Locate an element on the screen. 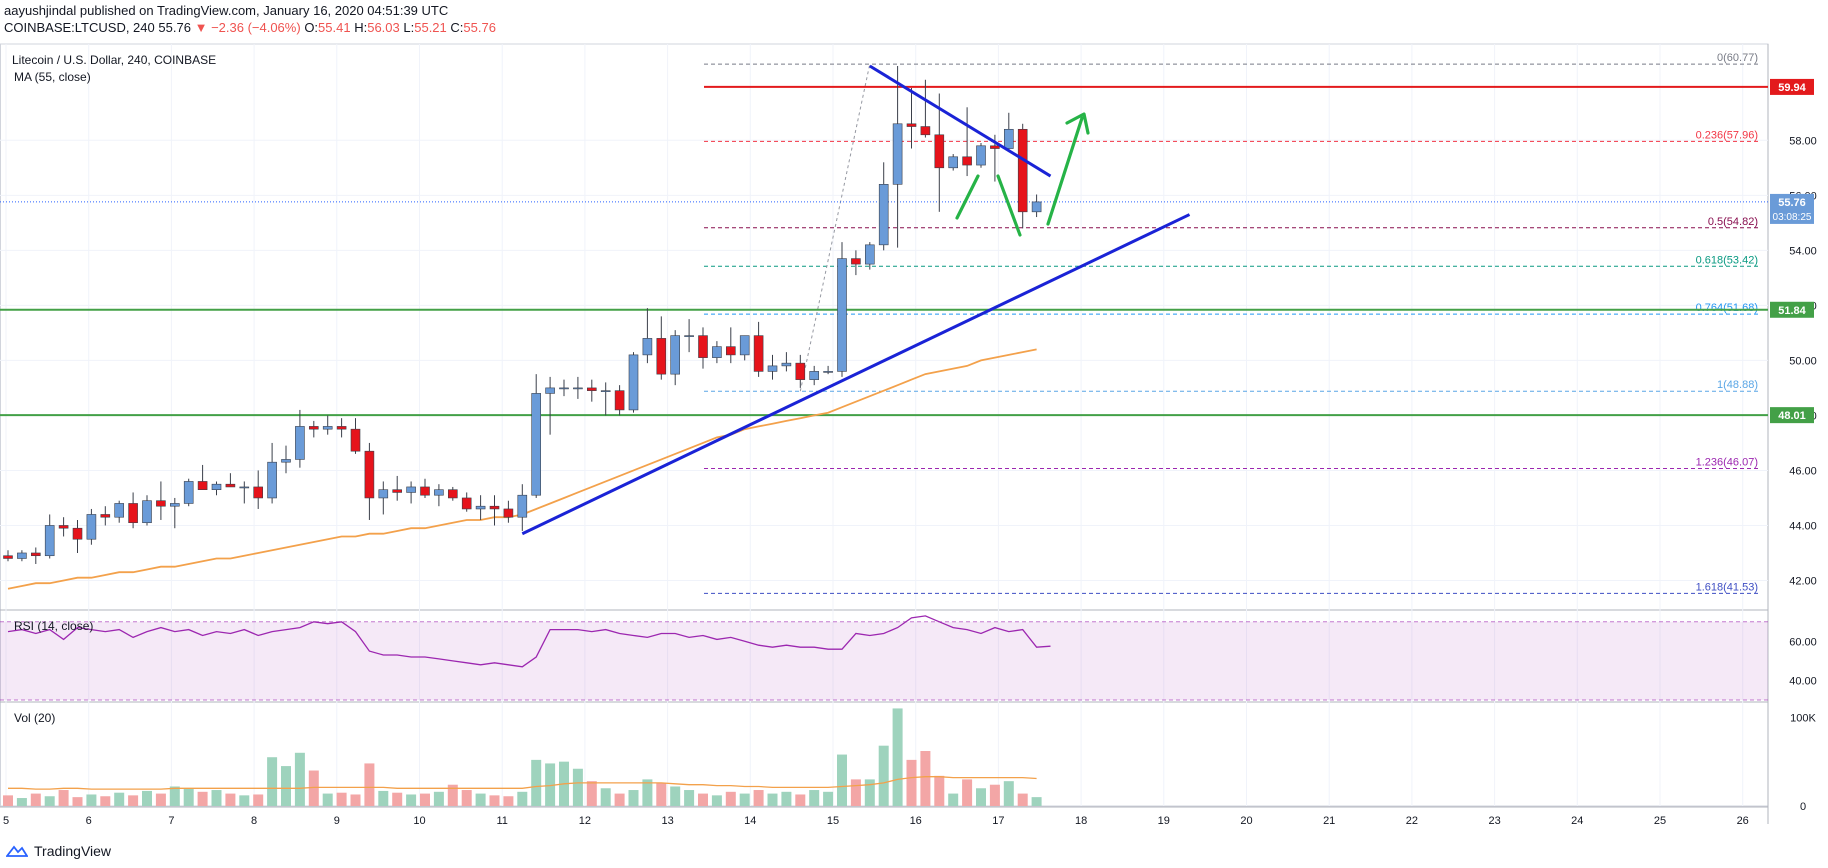 The width and height of the screenshot is (1828, 868). price-tick-label: 58.00 is located at coordinates (1803, 141).